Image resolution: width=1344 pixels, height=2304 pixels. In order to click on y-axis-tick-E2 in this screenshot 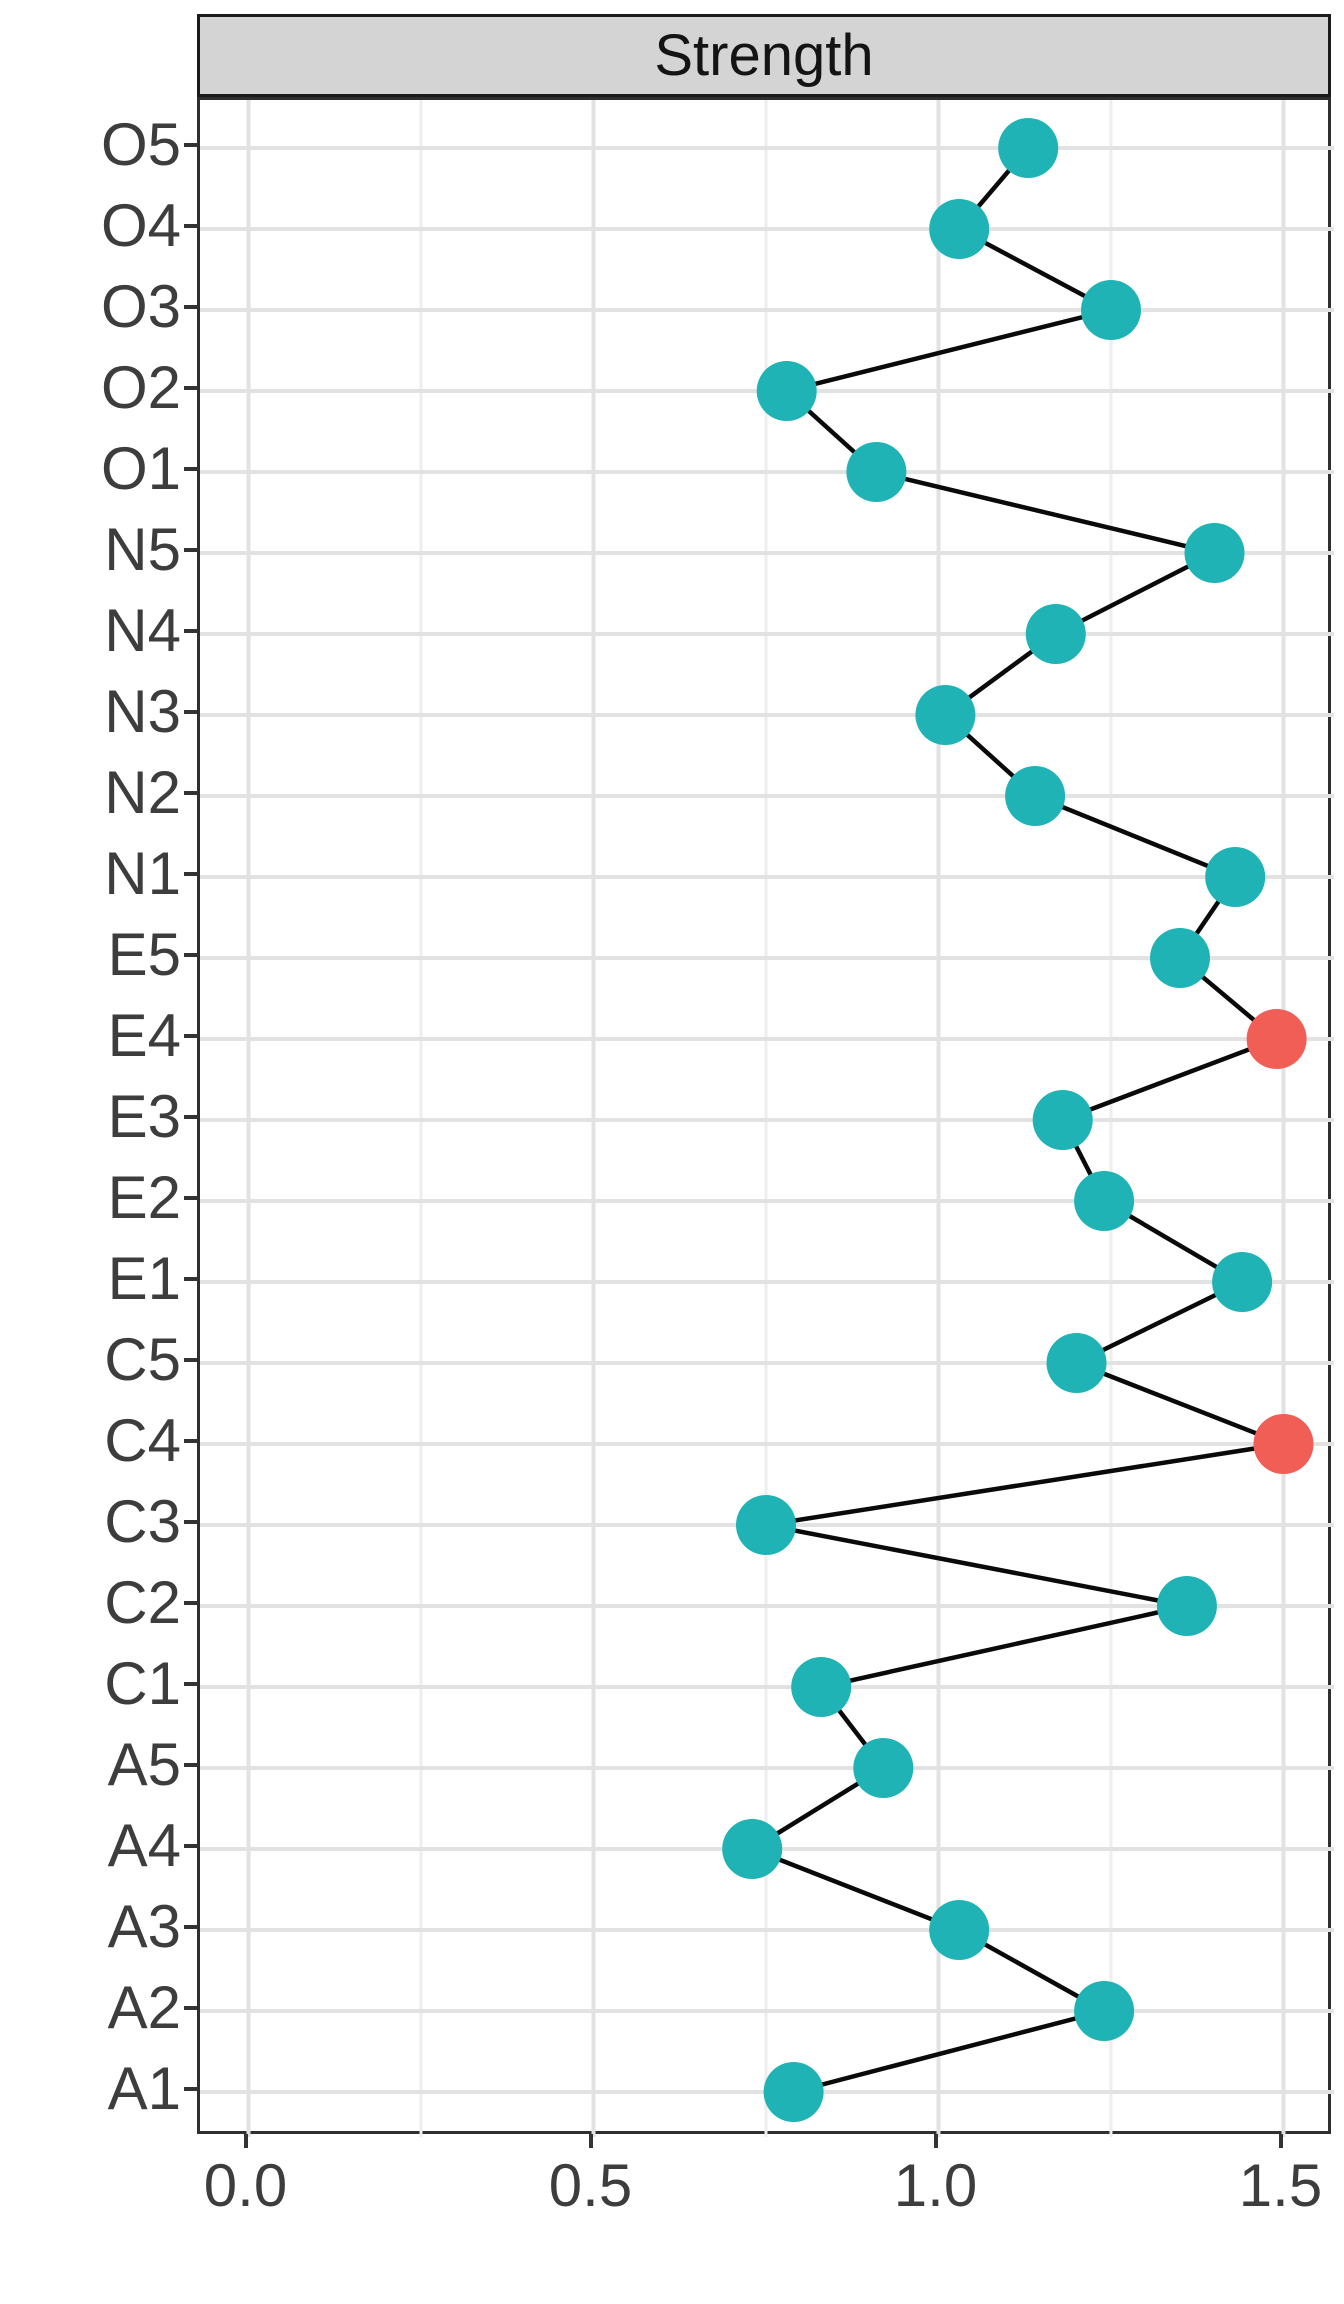, I will do `click(190, 1198)`.